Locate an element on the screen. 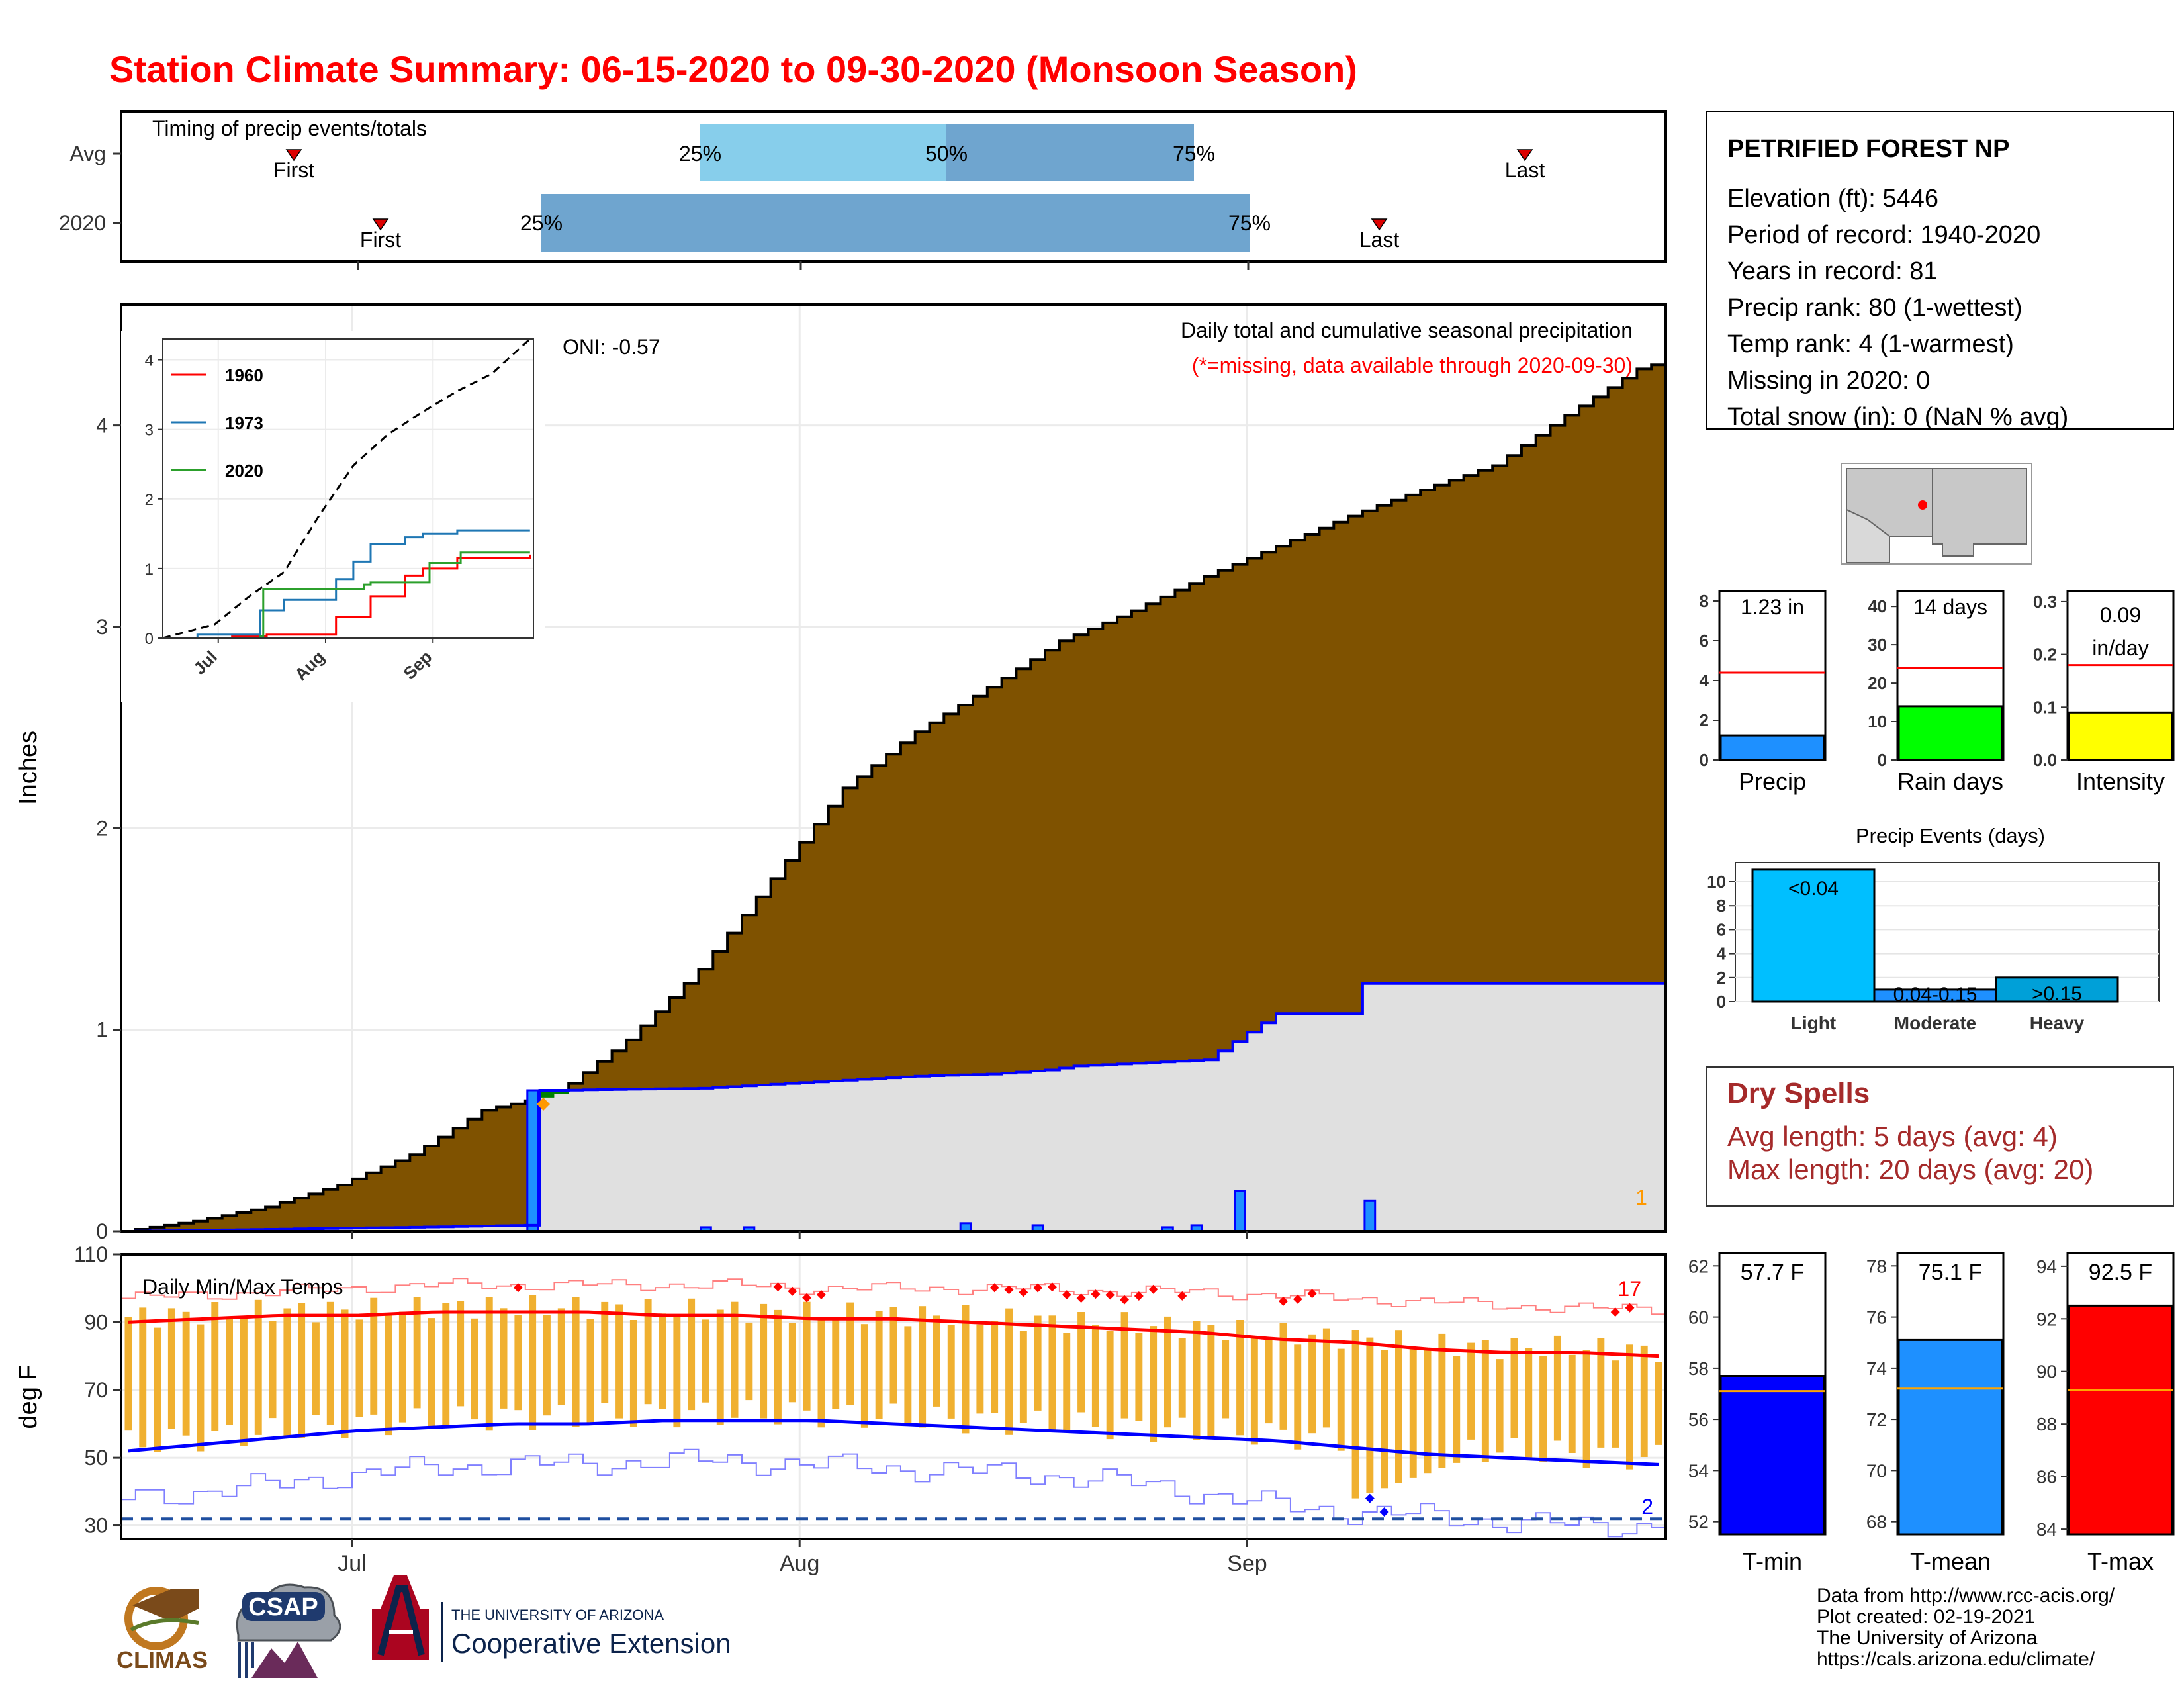 This screenshot has height=1688, width=2184. climas-logo: CLIMAS is located at coordinates (162, 1630).